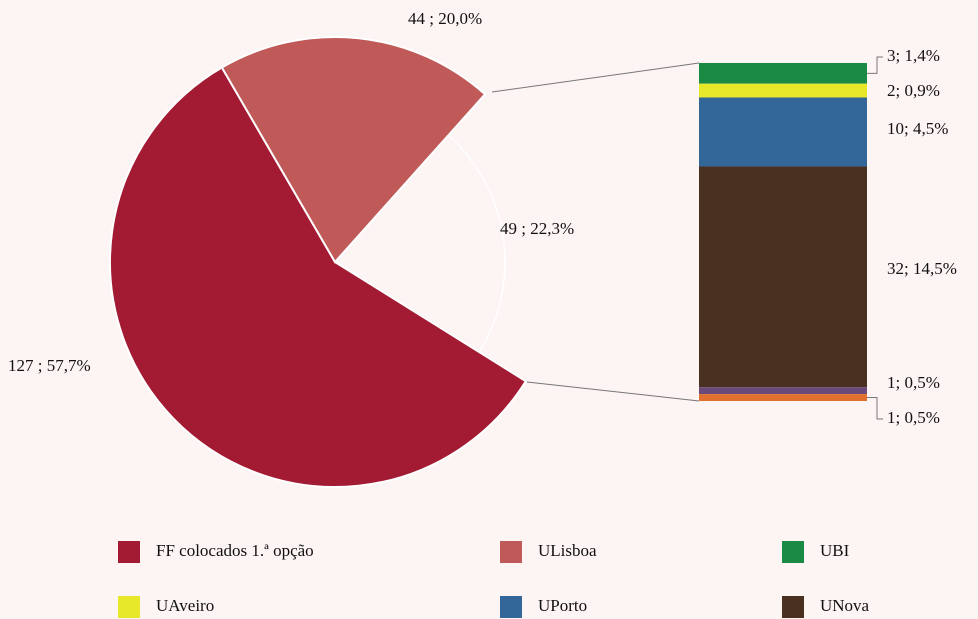 The image size is (978, 619). Describe the element at coordinates (917, 128) in the screenshot. I see `data-label: 10; 4,5%` at that location.